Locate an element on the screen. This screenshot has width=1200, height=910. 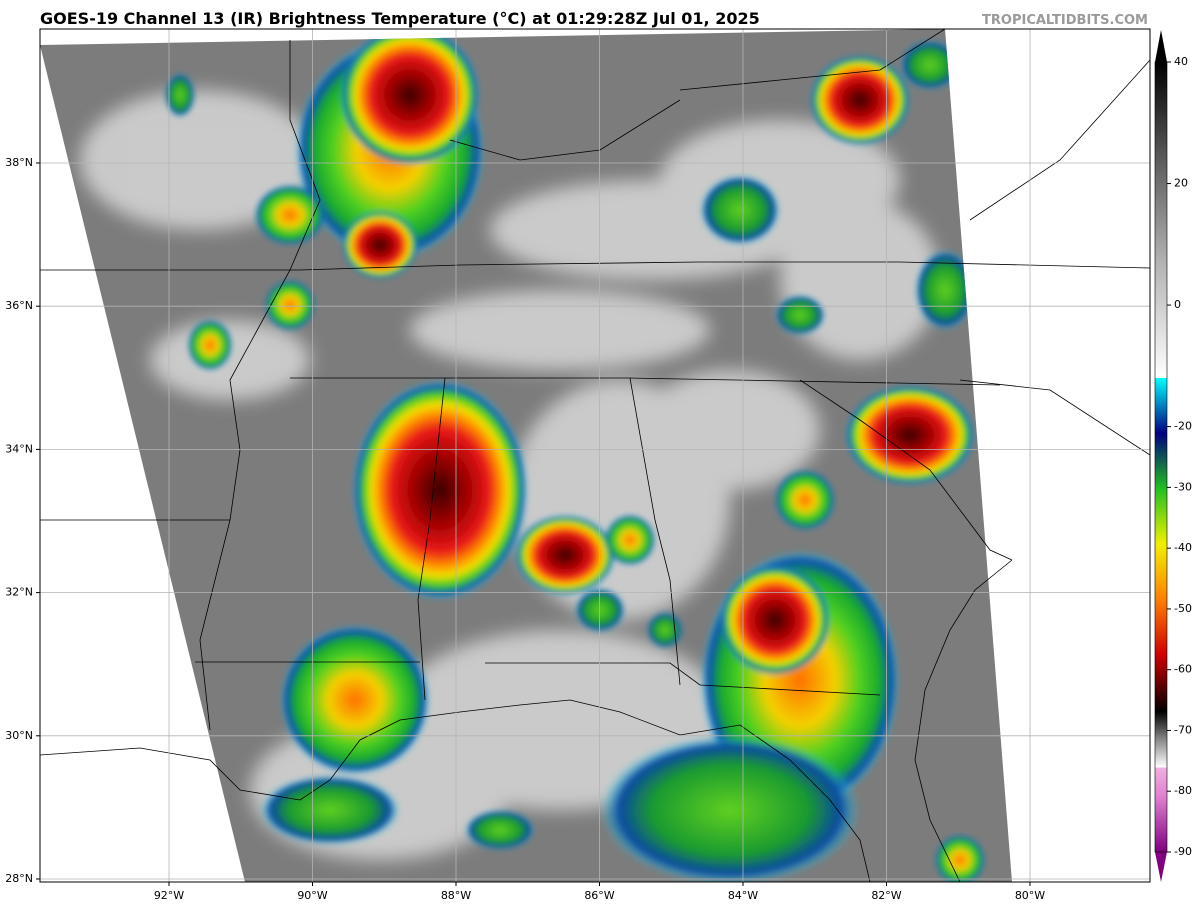
colorbar-tick-label: -50 is located at coordinates (1183, 608).